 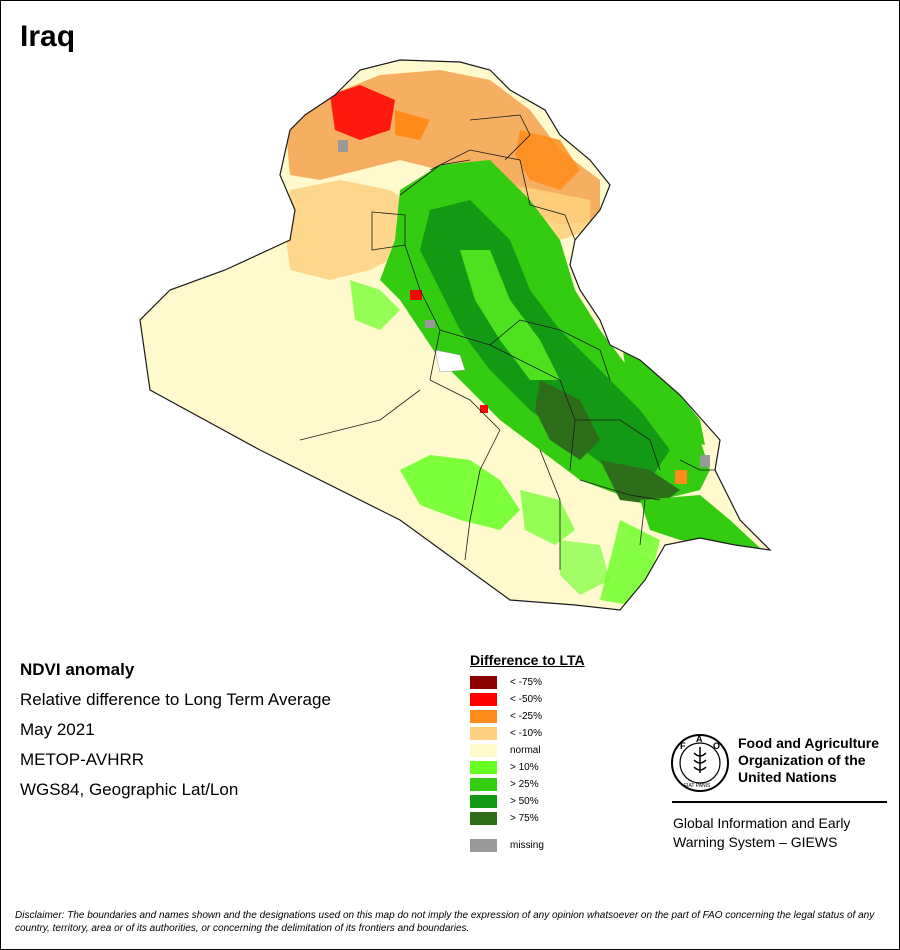 I want to click on legend-item: < -50%, so click(x=527, y=699).